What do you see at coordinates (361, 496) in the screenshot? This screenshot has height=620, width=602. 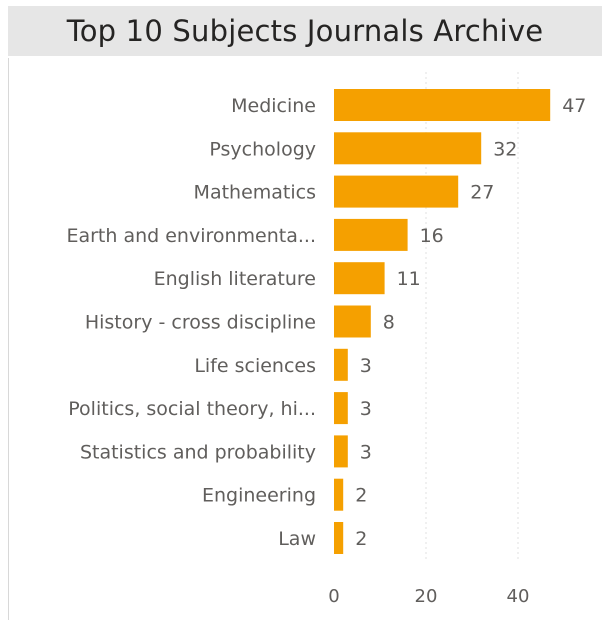 I see `value-label-9: 2` at bounding box center [361, 496].